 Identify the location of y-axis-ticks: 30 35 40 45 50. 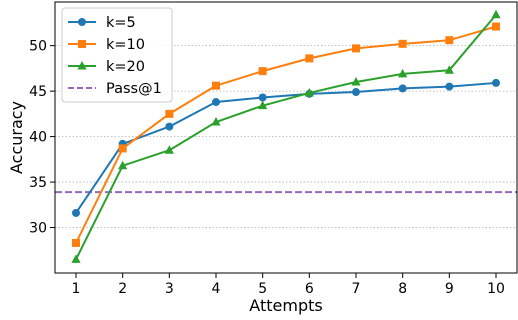
(42, 138).